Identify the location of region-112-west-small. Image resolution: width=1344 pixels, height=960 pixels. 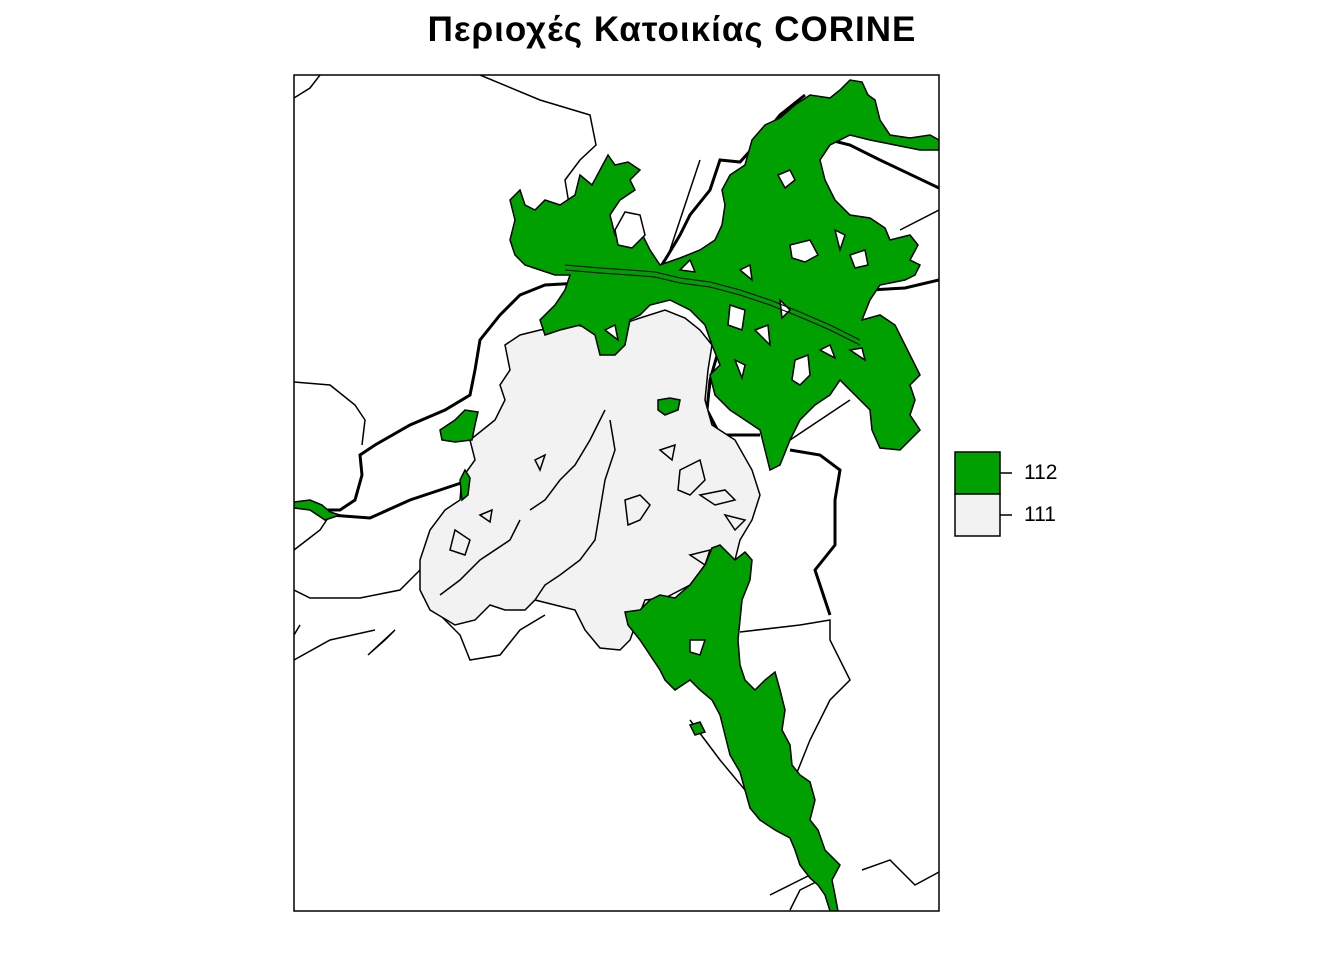
(459, 426).